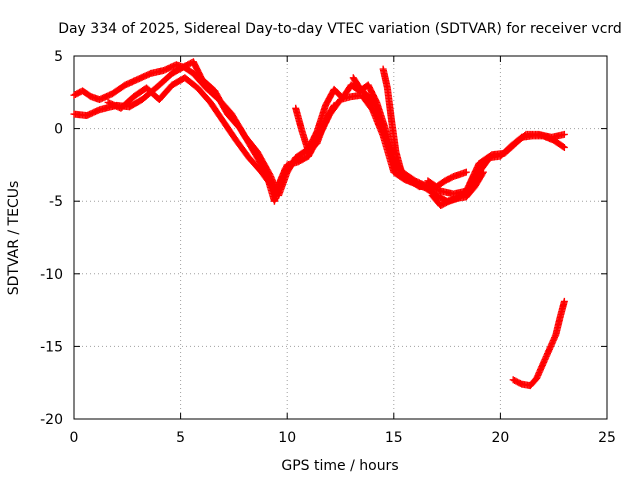  What do you see at coordinates (607, 438) in the screenshot?
I see `x-tick-label: 25` at bounding box center [607, 438].